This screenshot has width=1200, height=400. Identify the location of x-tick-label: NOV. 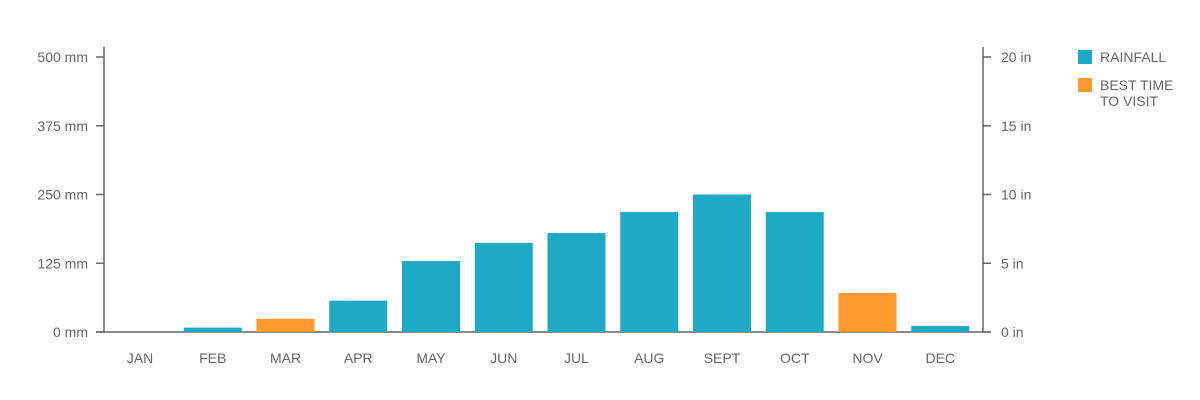
(867, 358).